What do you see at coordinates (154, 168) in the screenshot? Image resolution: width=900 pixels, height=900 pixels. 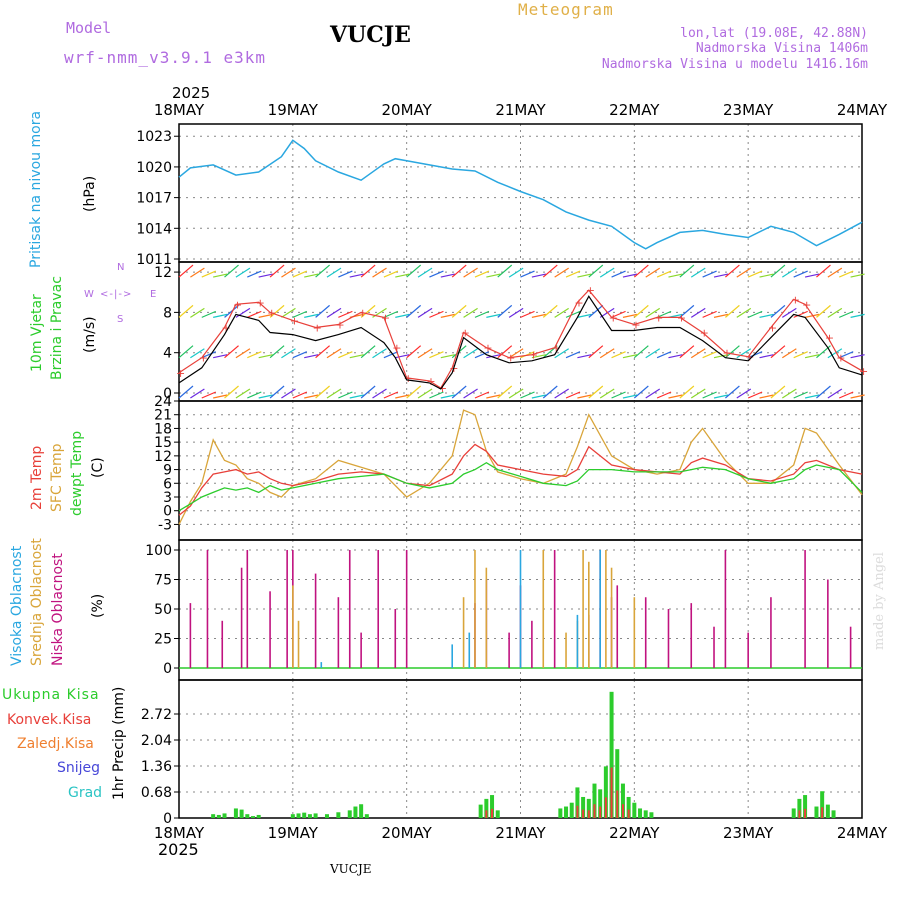 I see `y-tick-label: 1020` at bounding box center [154, 168].